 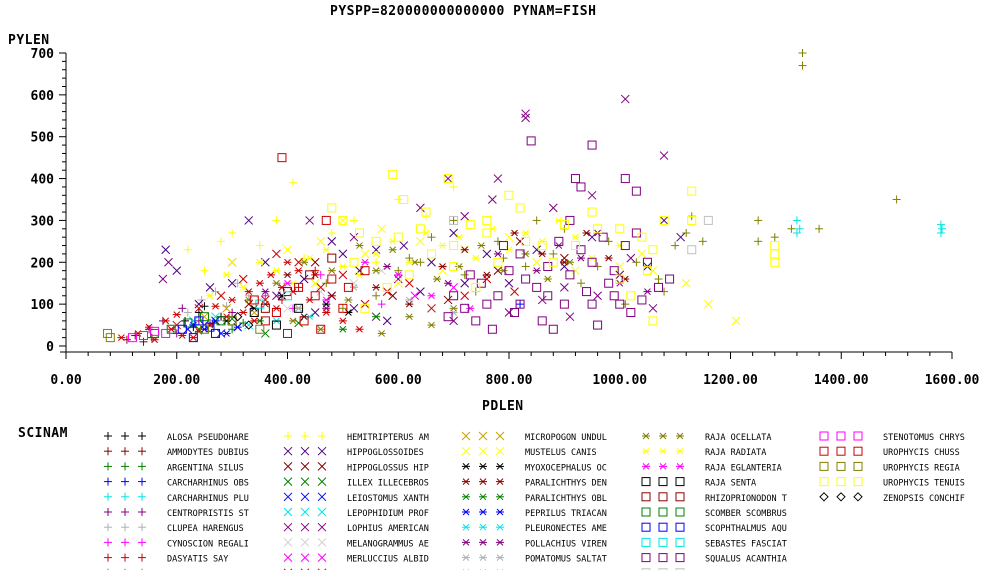 I want to click on y-tick-label: 100, so click(x=43, y=305).